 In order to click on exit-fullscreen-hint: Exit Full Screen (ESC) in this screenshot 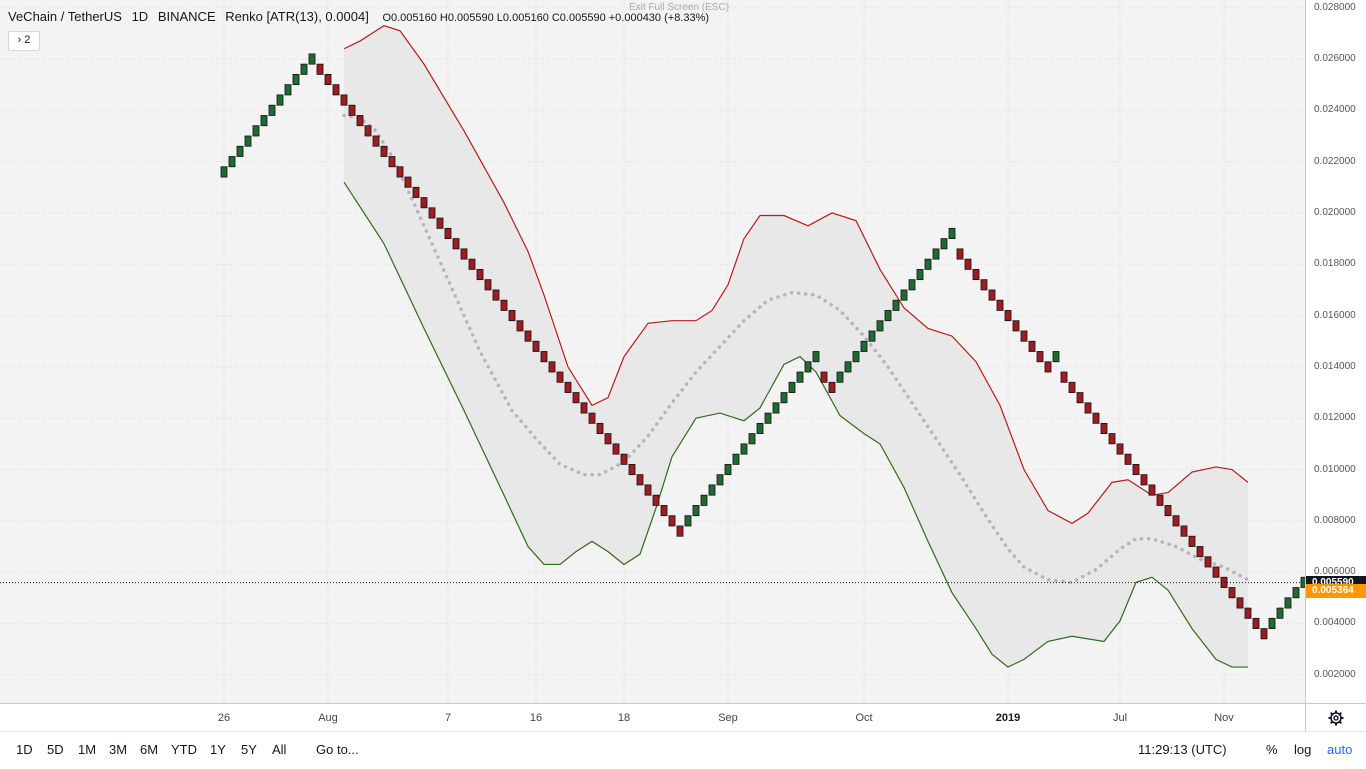, I will do `click(679, 7)`.